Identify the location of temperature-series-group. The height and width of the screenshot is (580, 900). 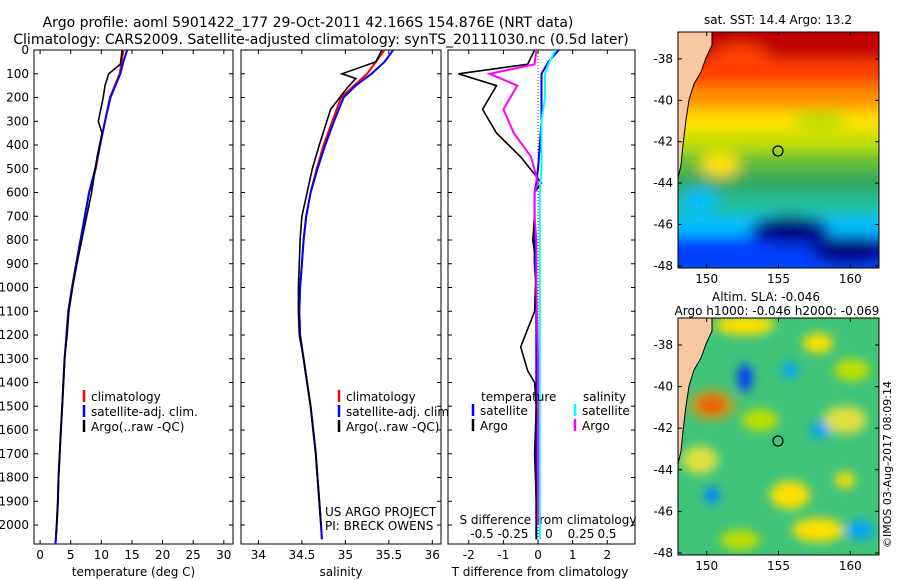
(91, 297).